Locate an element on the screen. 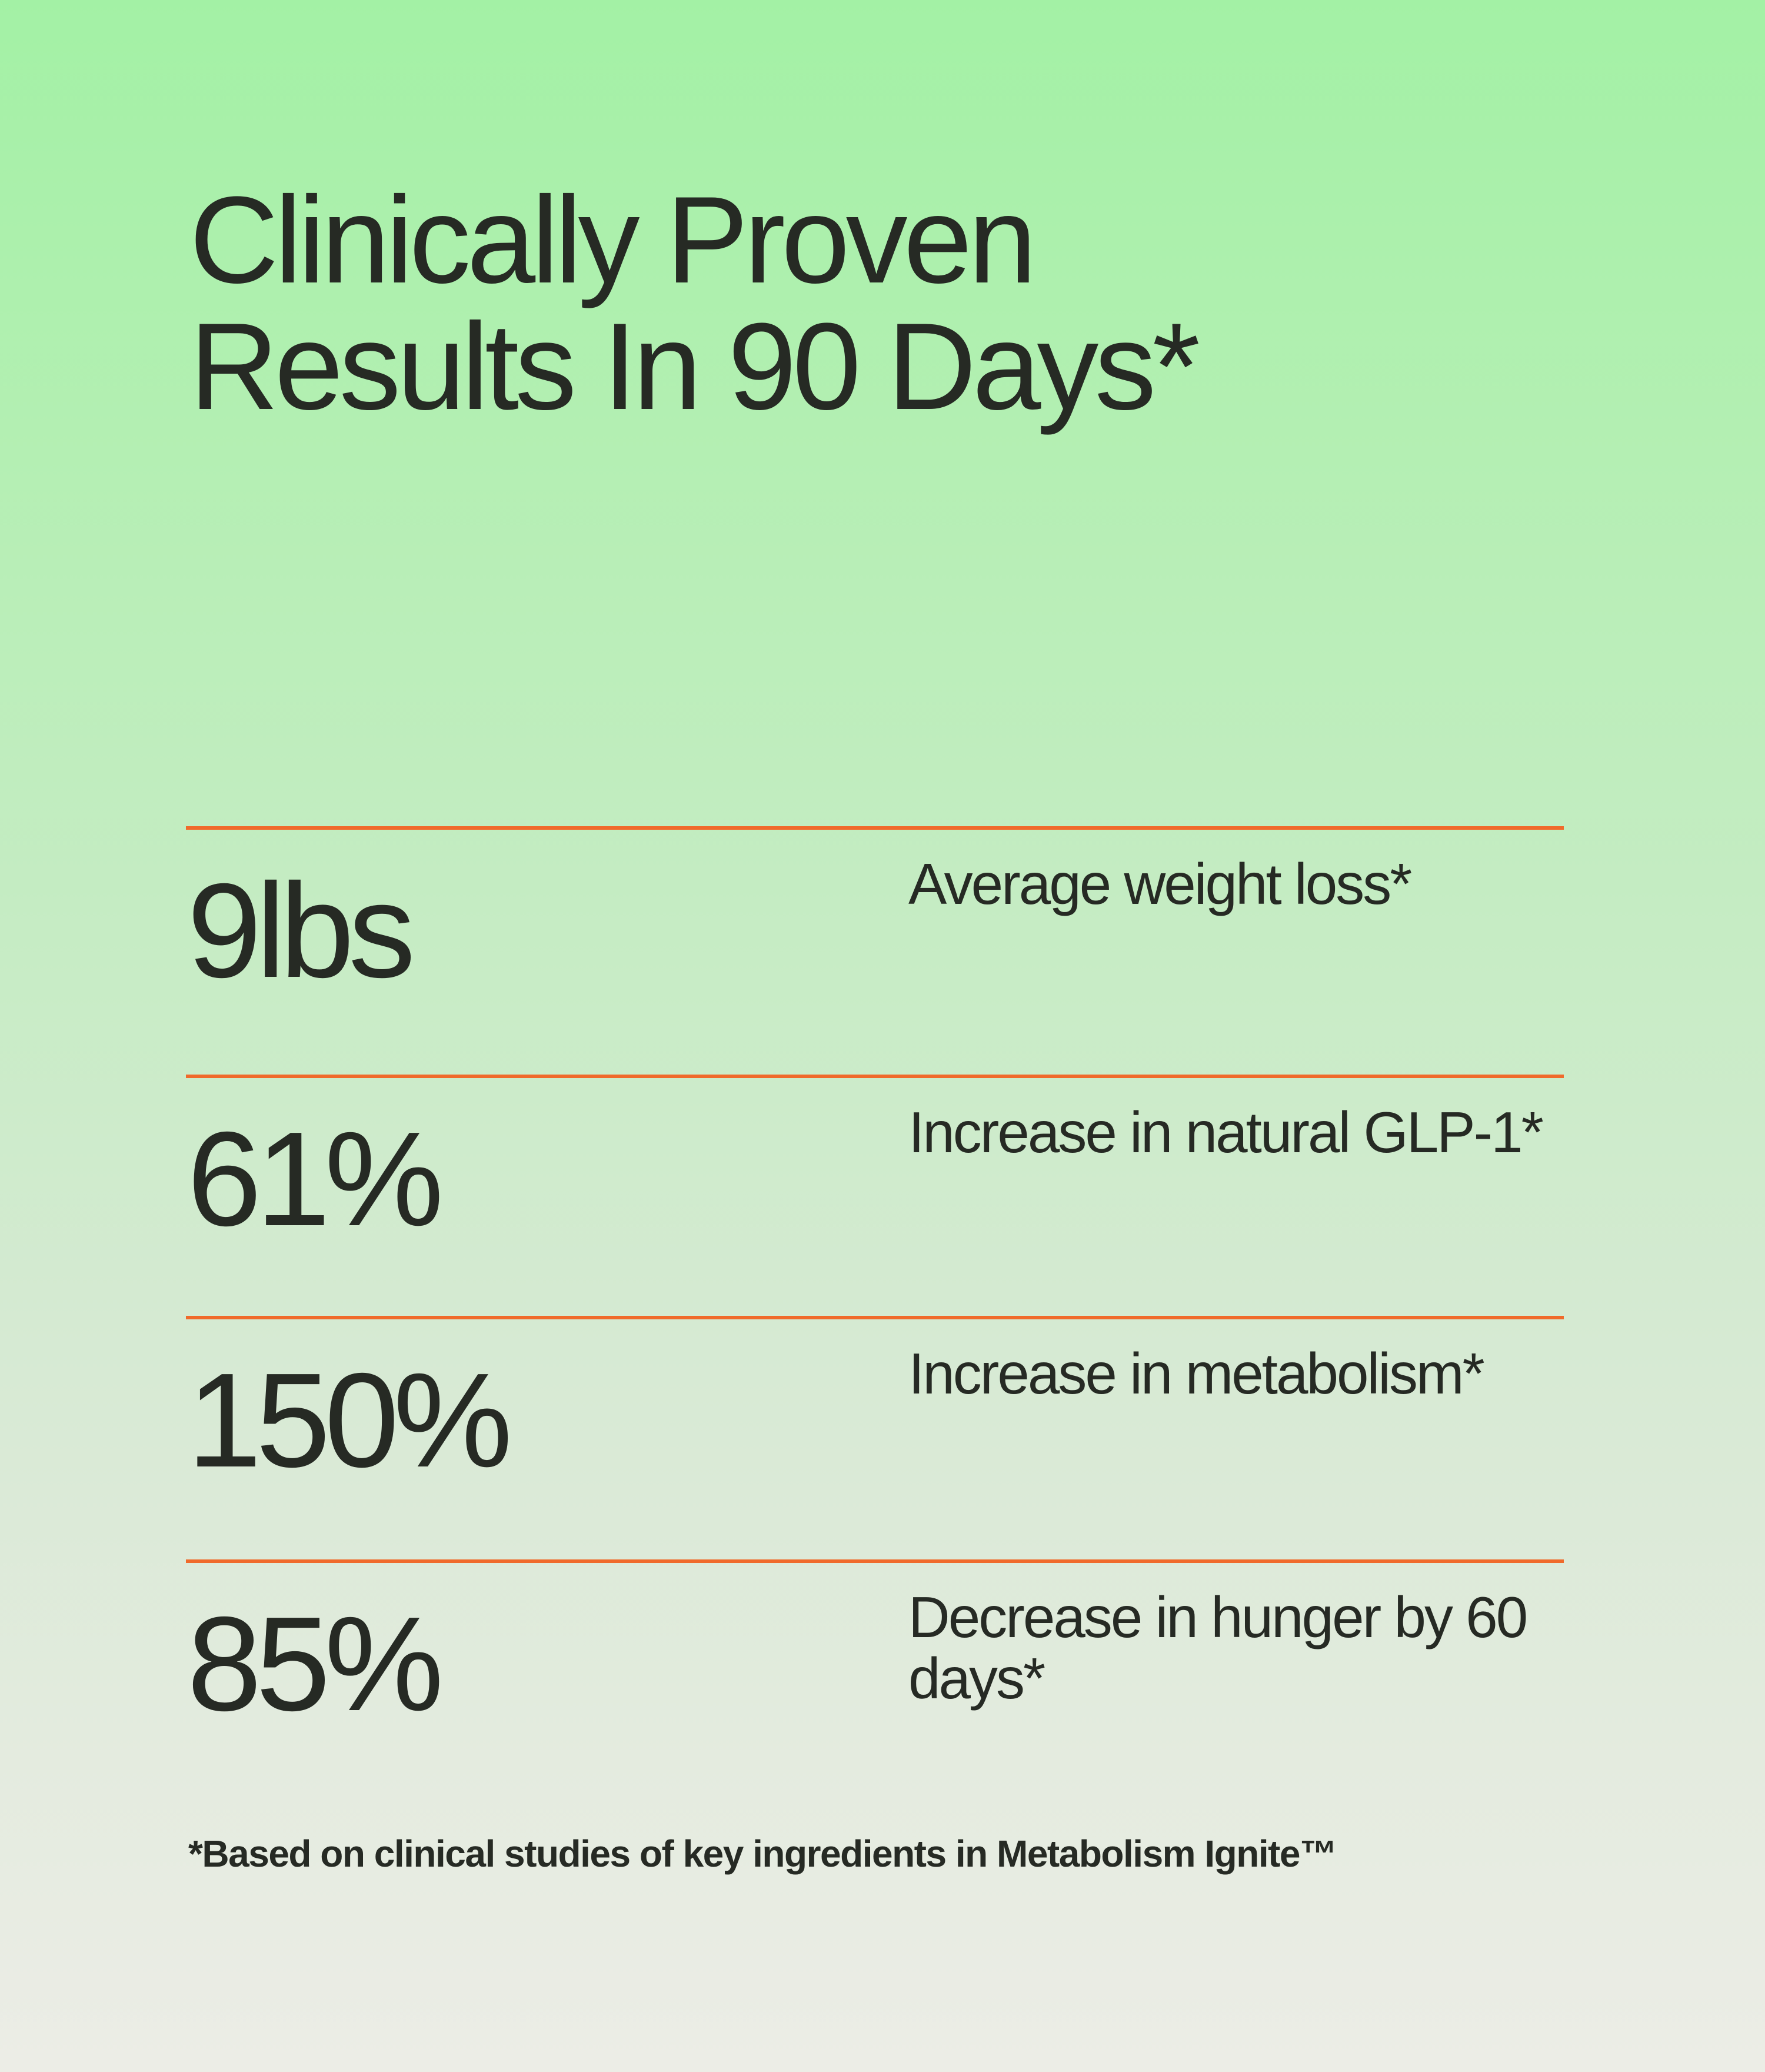 This screenshot has height=2072, width=1765. page-title-line-2: Results In 90 Days* is located at coordinates (695, 366).